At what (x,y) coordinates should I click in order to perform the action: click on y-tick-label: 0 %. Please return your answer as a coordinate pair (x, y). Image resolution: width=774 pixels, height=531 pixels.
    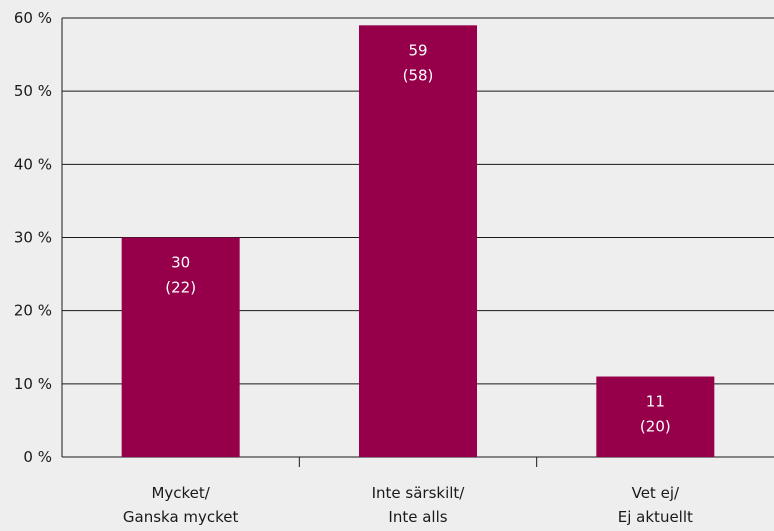
    Looking at the image, I should click on (37, 457).